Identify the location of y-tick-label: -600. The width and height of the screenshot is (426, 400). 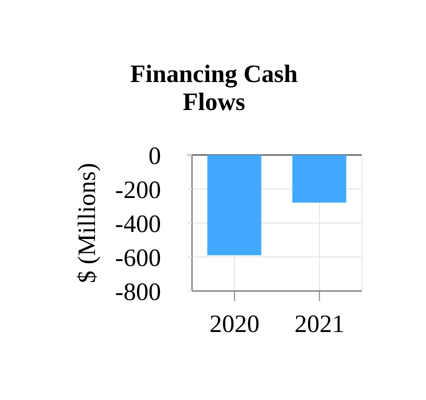
(138, 258).